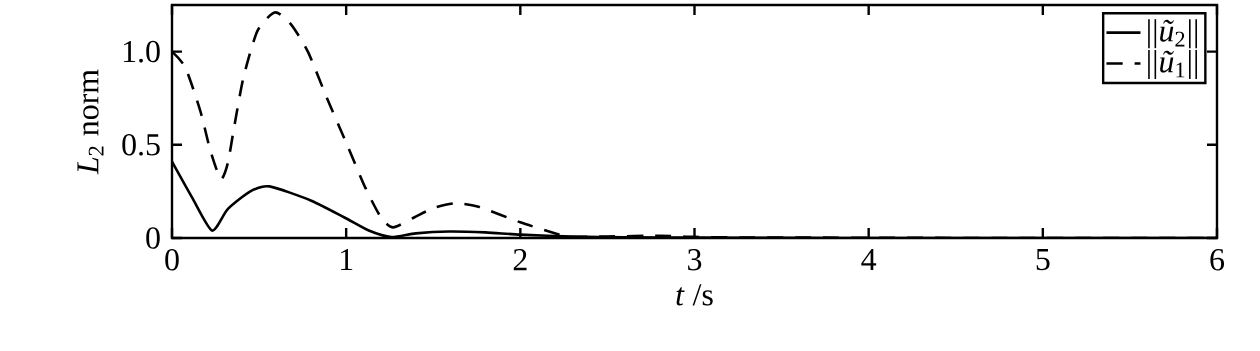 This screenshot has width=1260, height=351. Describe the element at coordinates (1043, 260) in the screenshot. I see `x-tick-label: 5` at that location.